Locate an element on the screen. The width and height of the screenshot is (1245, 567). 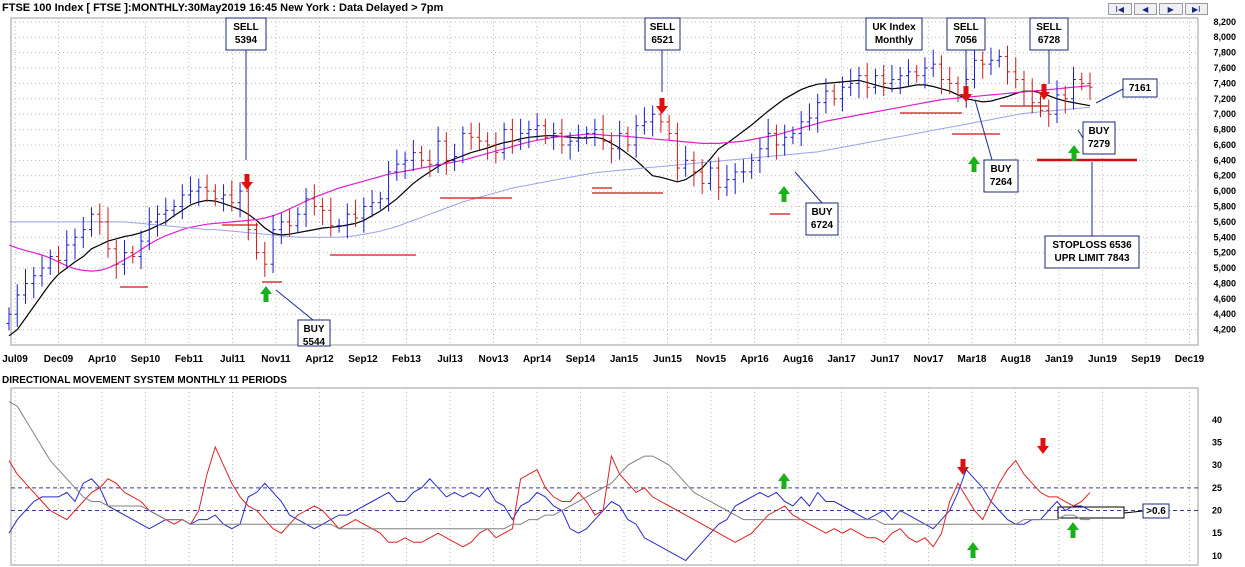
annotation-text: 7161 is located at coordinates (1140, 88).